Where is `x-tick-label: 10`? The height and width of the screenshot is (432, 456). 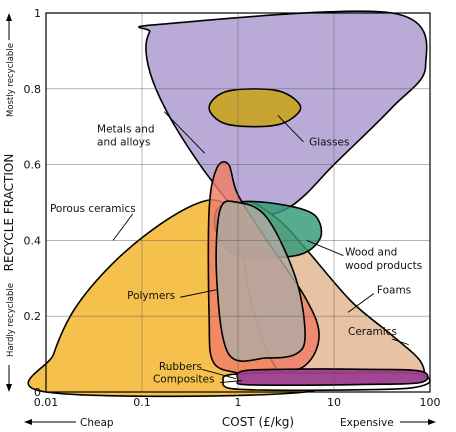
x-tick-label: 10 is located at coordinates (334, 402).